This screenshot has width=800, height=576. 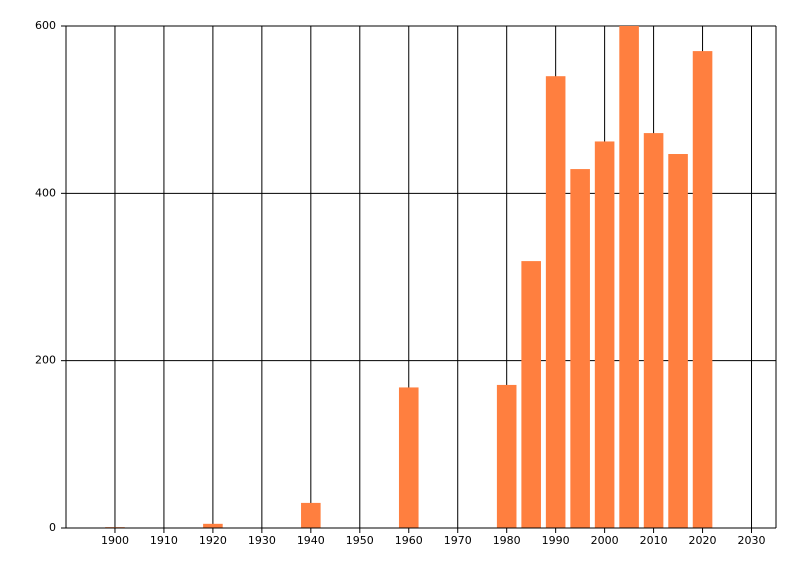 I want to click on y-tick-label: 400, so click(x=45, y=192).